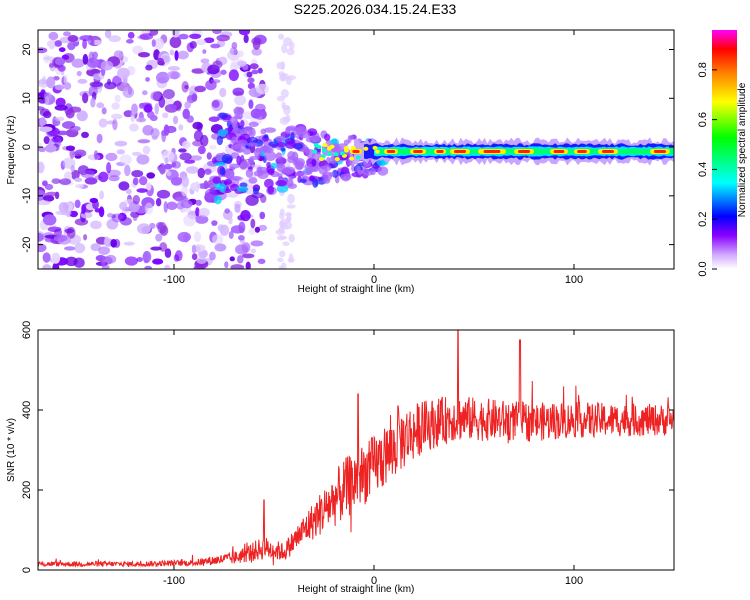  Describe the element at coordinates (27, 330) in the screenshot. I see `snr-y-tick-label: 600` at that location.